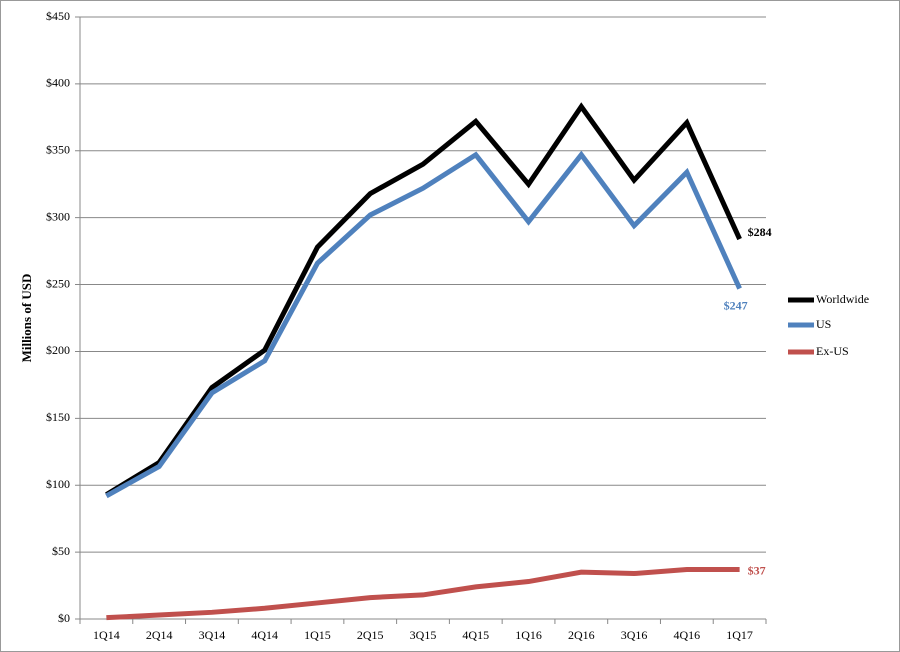 The height and width of the screenshot is (652, 900). Describe the element at coordinates (64, 618) in the screenshot. I see `y-tick-label: $0` at that location.